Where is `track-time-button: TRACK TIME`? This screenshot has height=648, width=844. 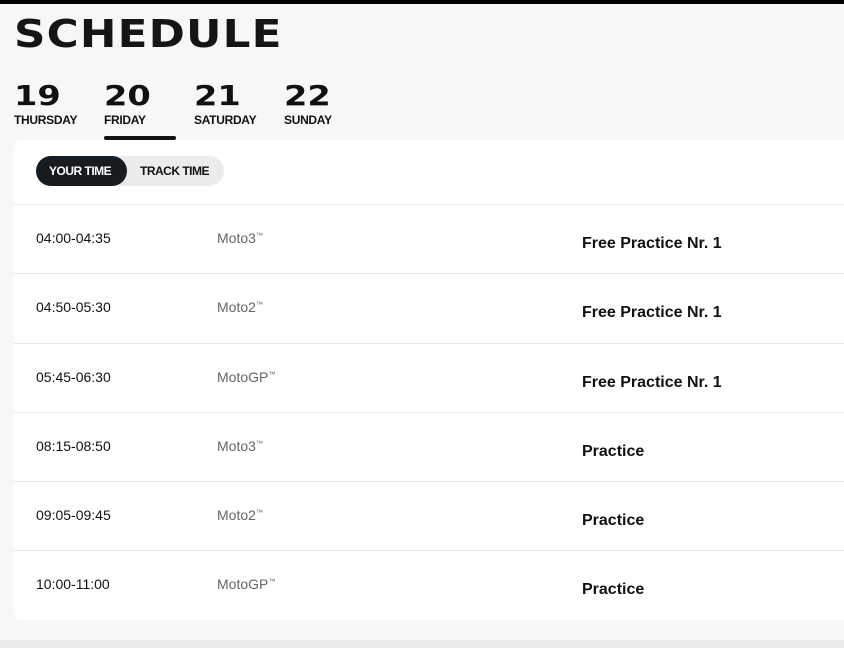 track-time-button: TRACK TIME is located at coordinates (175, 171).